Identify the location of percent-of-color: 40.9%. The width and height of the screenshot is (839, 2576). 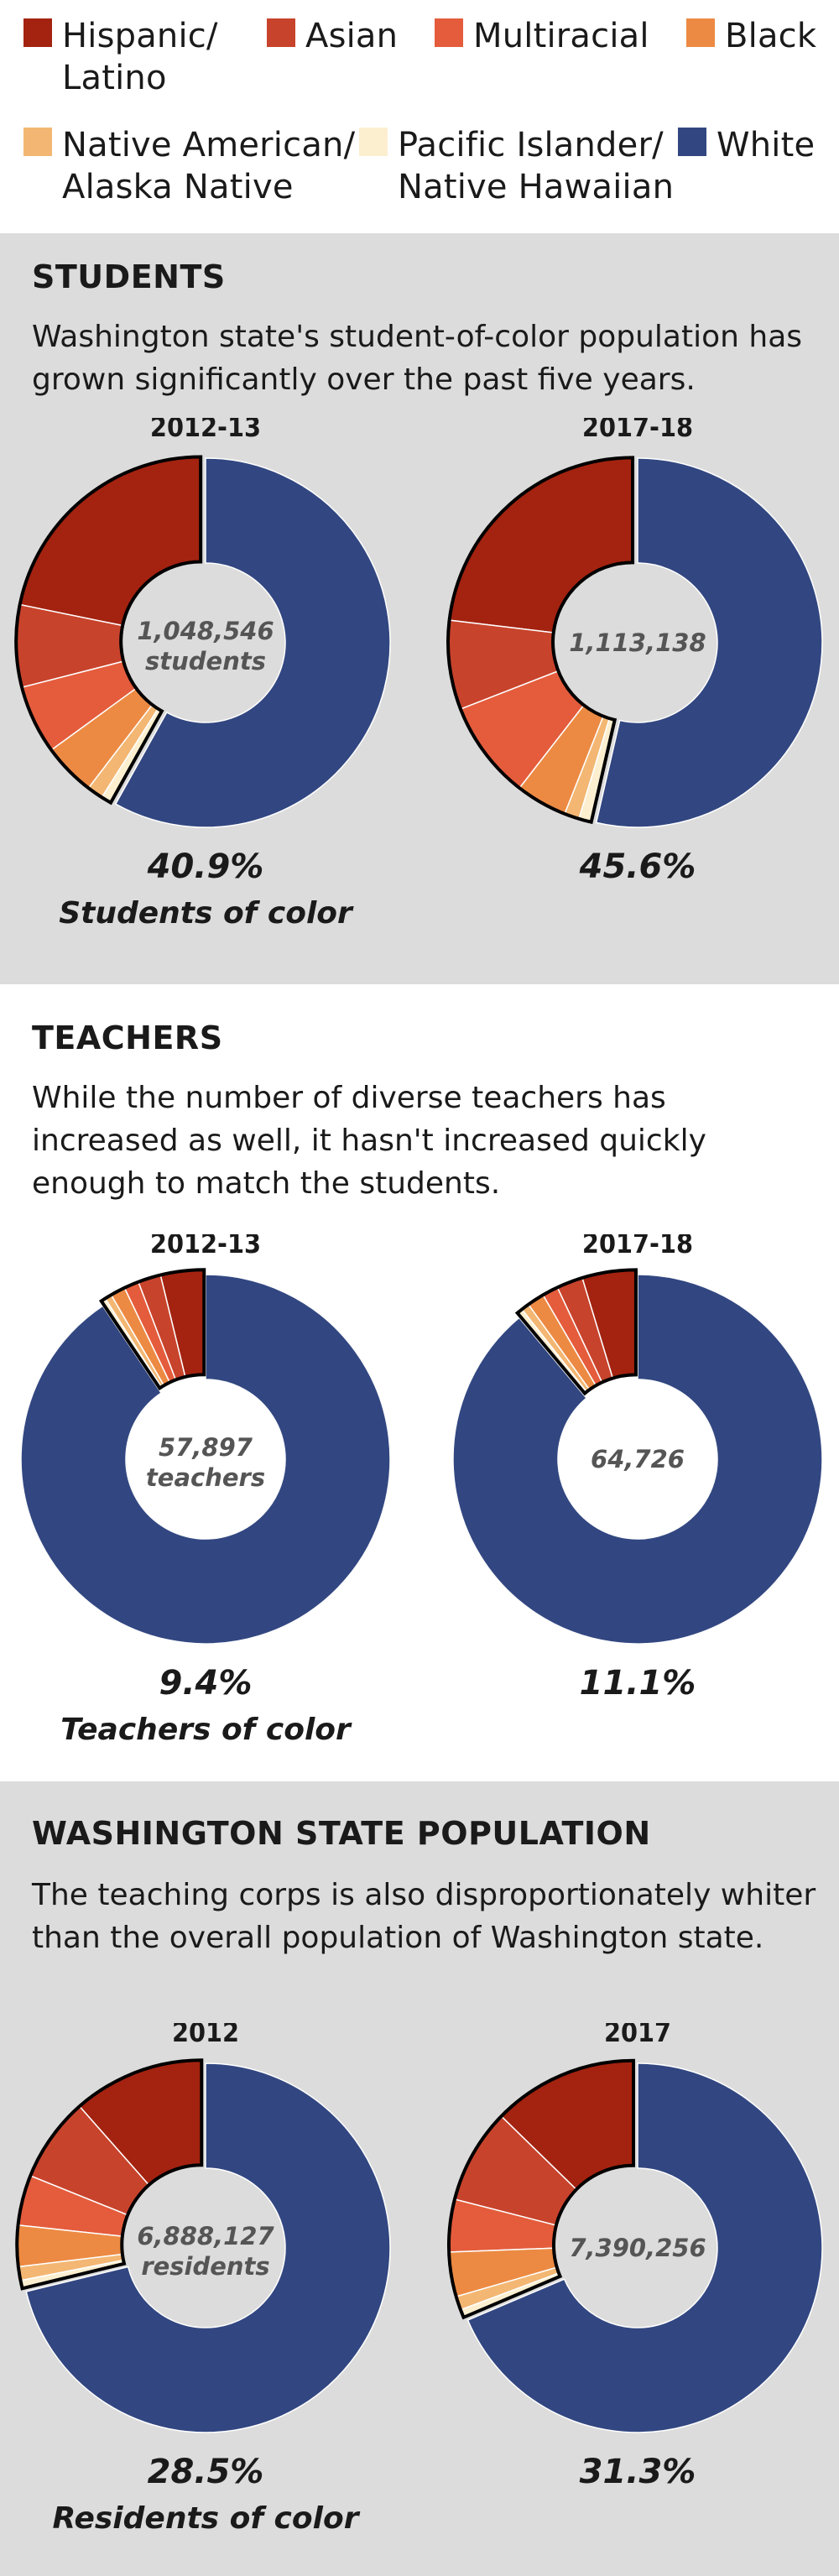
(205, 866).